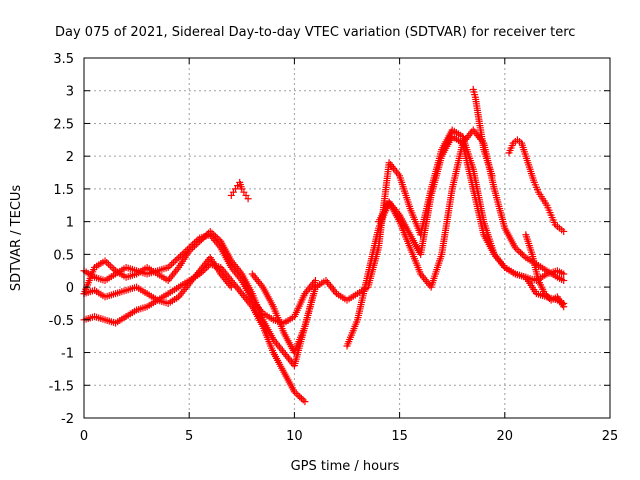  Describe the element at coordinates (61, 386) in the screenshot. I see `y-tick-label: -1.5` at that location.